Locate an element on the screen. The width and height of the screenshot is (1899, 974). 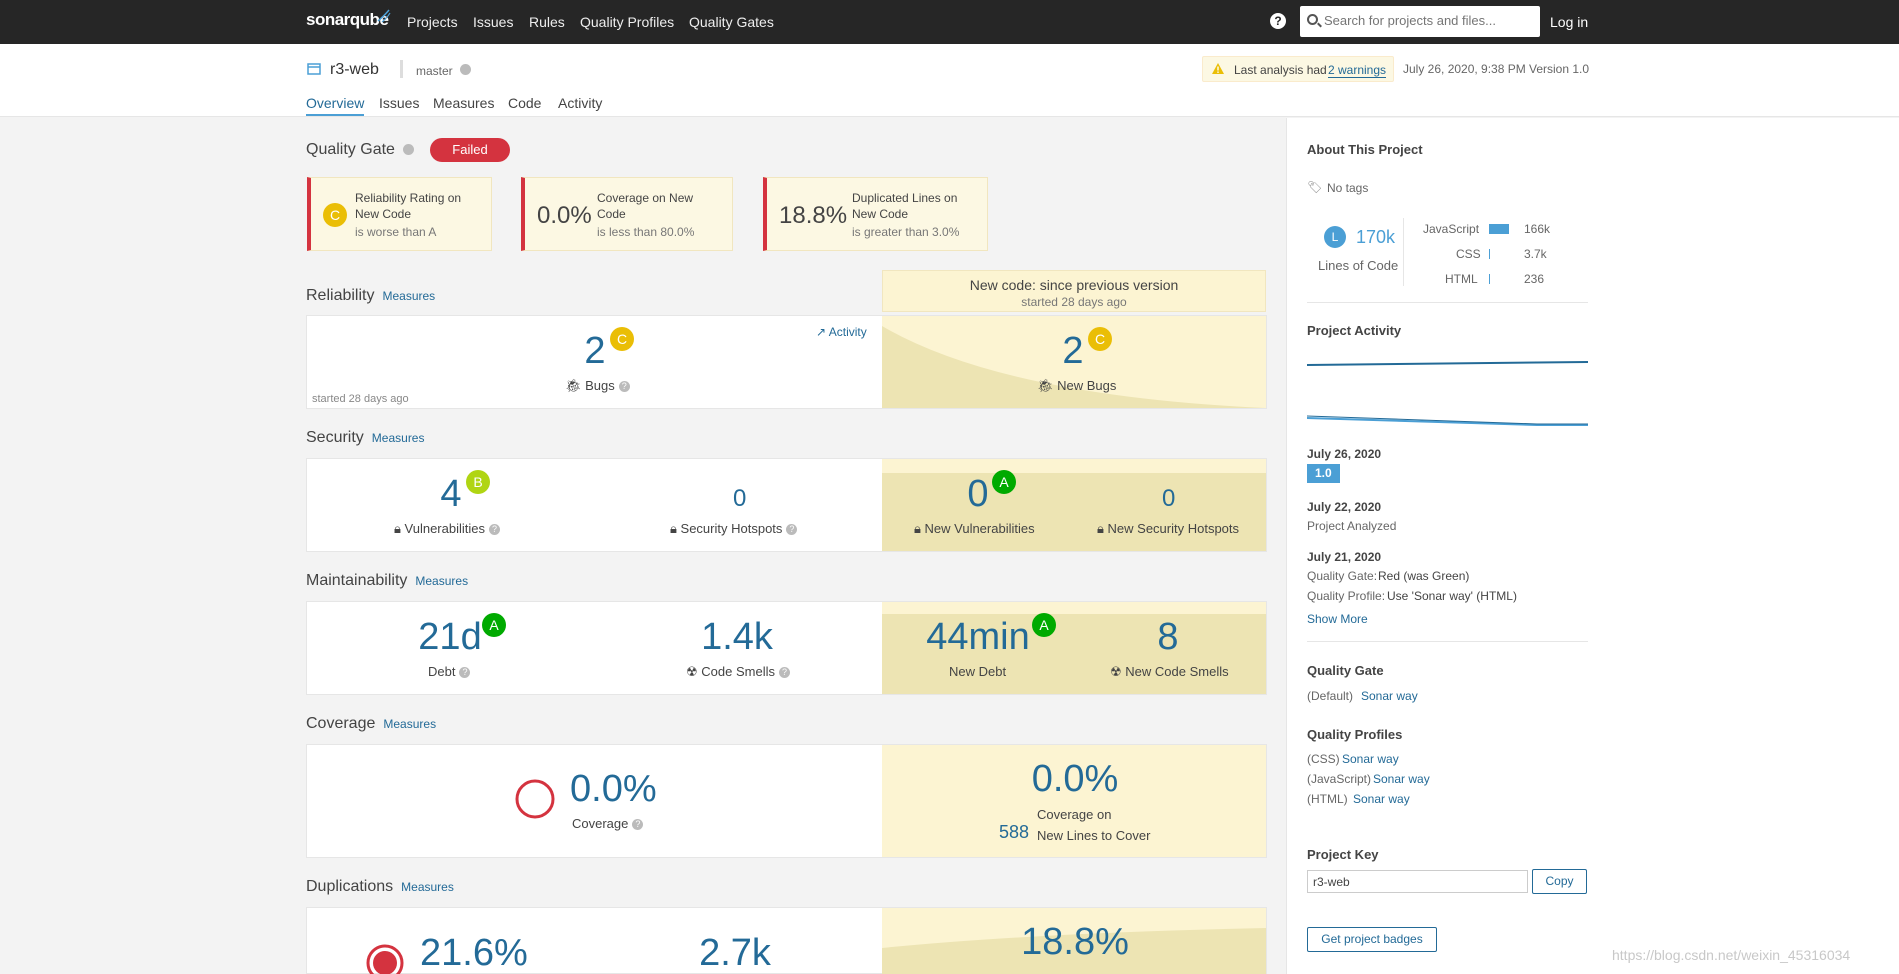
profile-lang: (JavaScript) is located at coordinates (1339, 779).